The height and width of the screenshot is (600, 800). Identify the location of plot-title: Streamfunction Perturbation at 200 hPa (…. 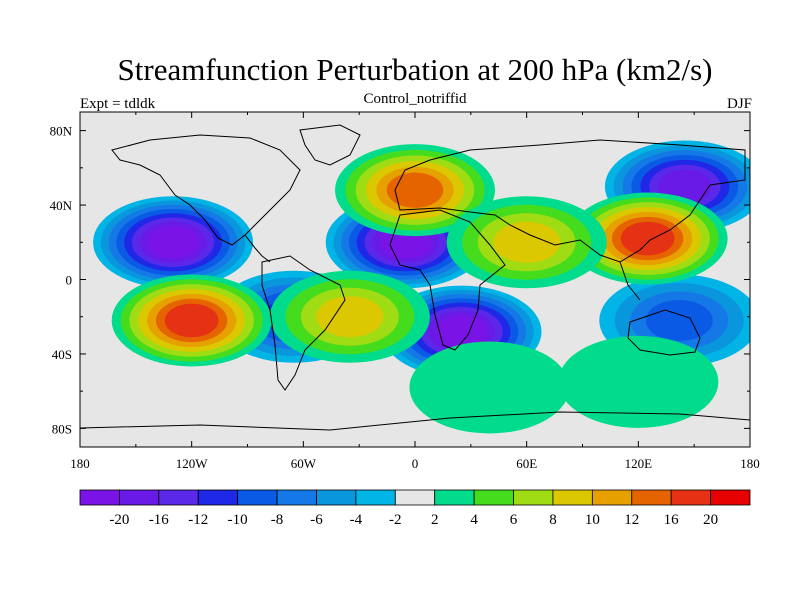
(415, 69).